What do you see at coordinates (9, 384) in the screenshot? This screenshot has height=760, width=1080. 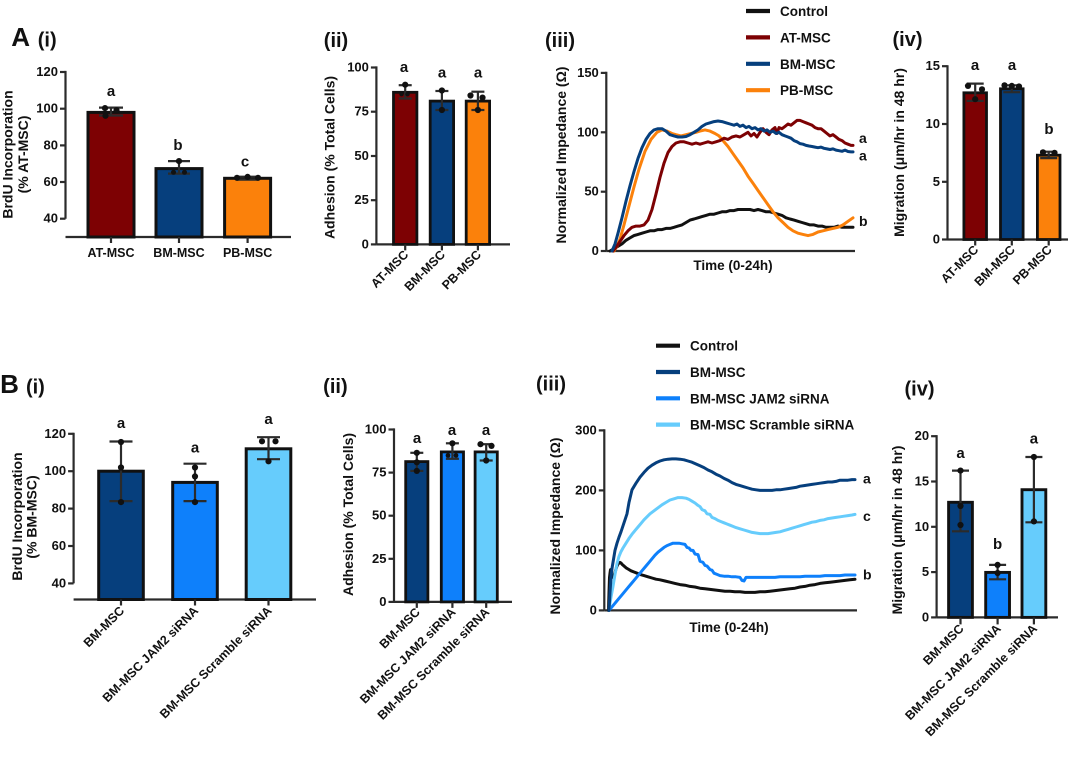 I see `svg-text: B` at bounding box center [9, 384].